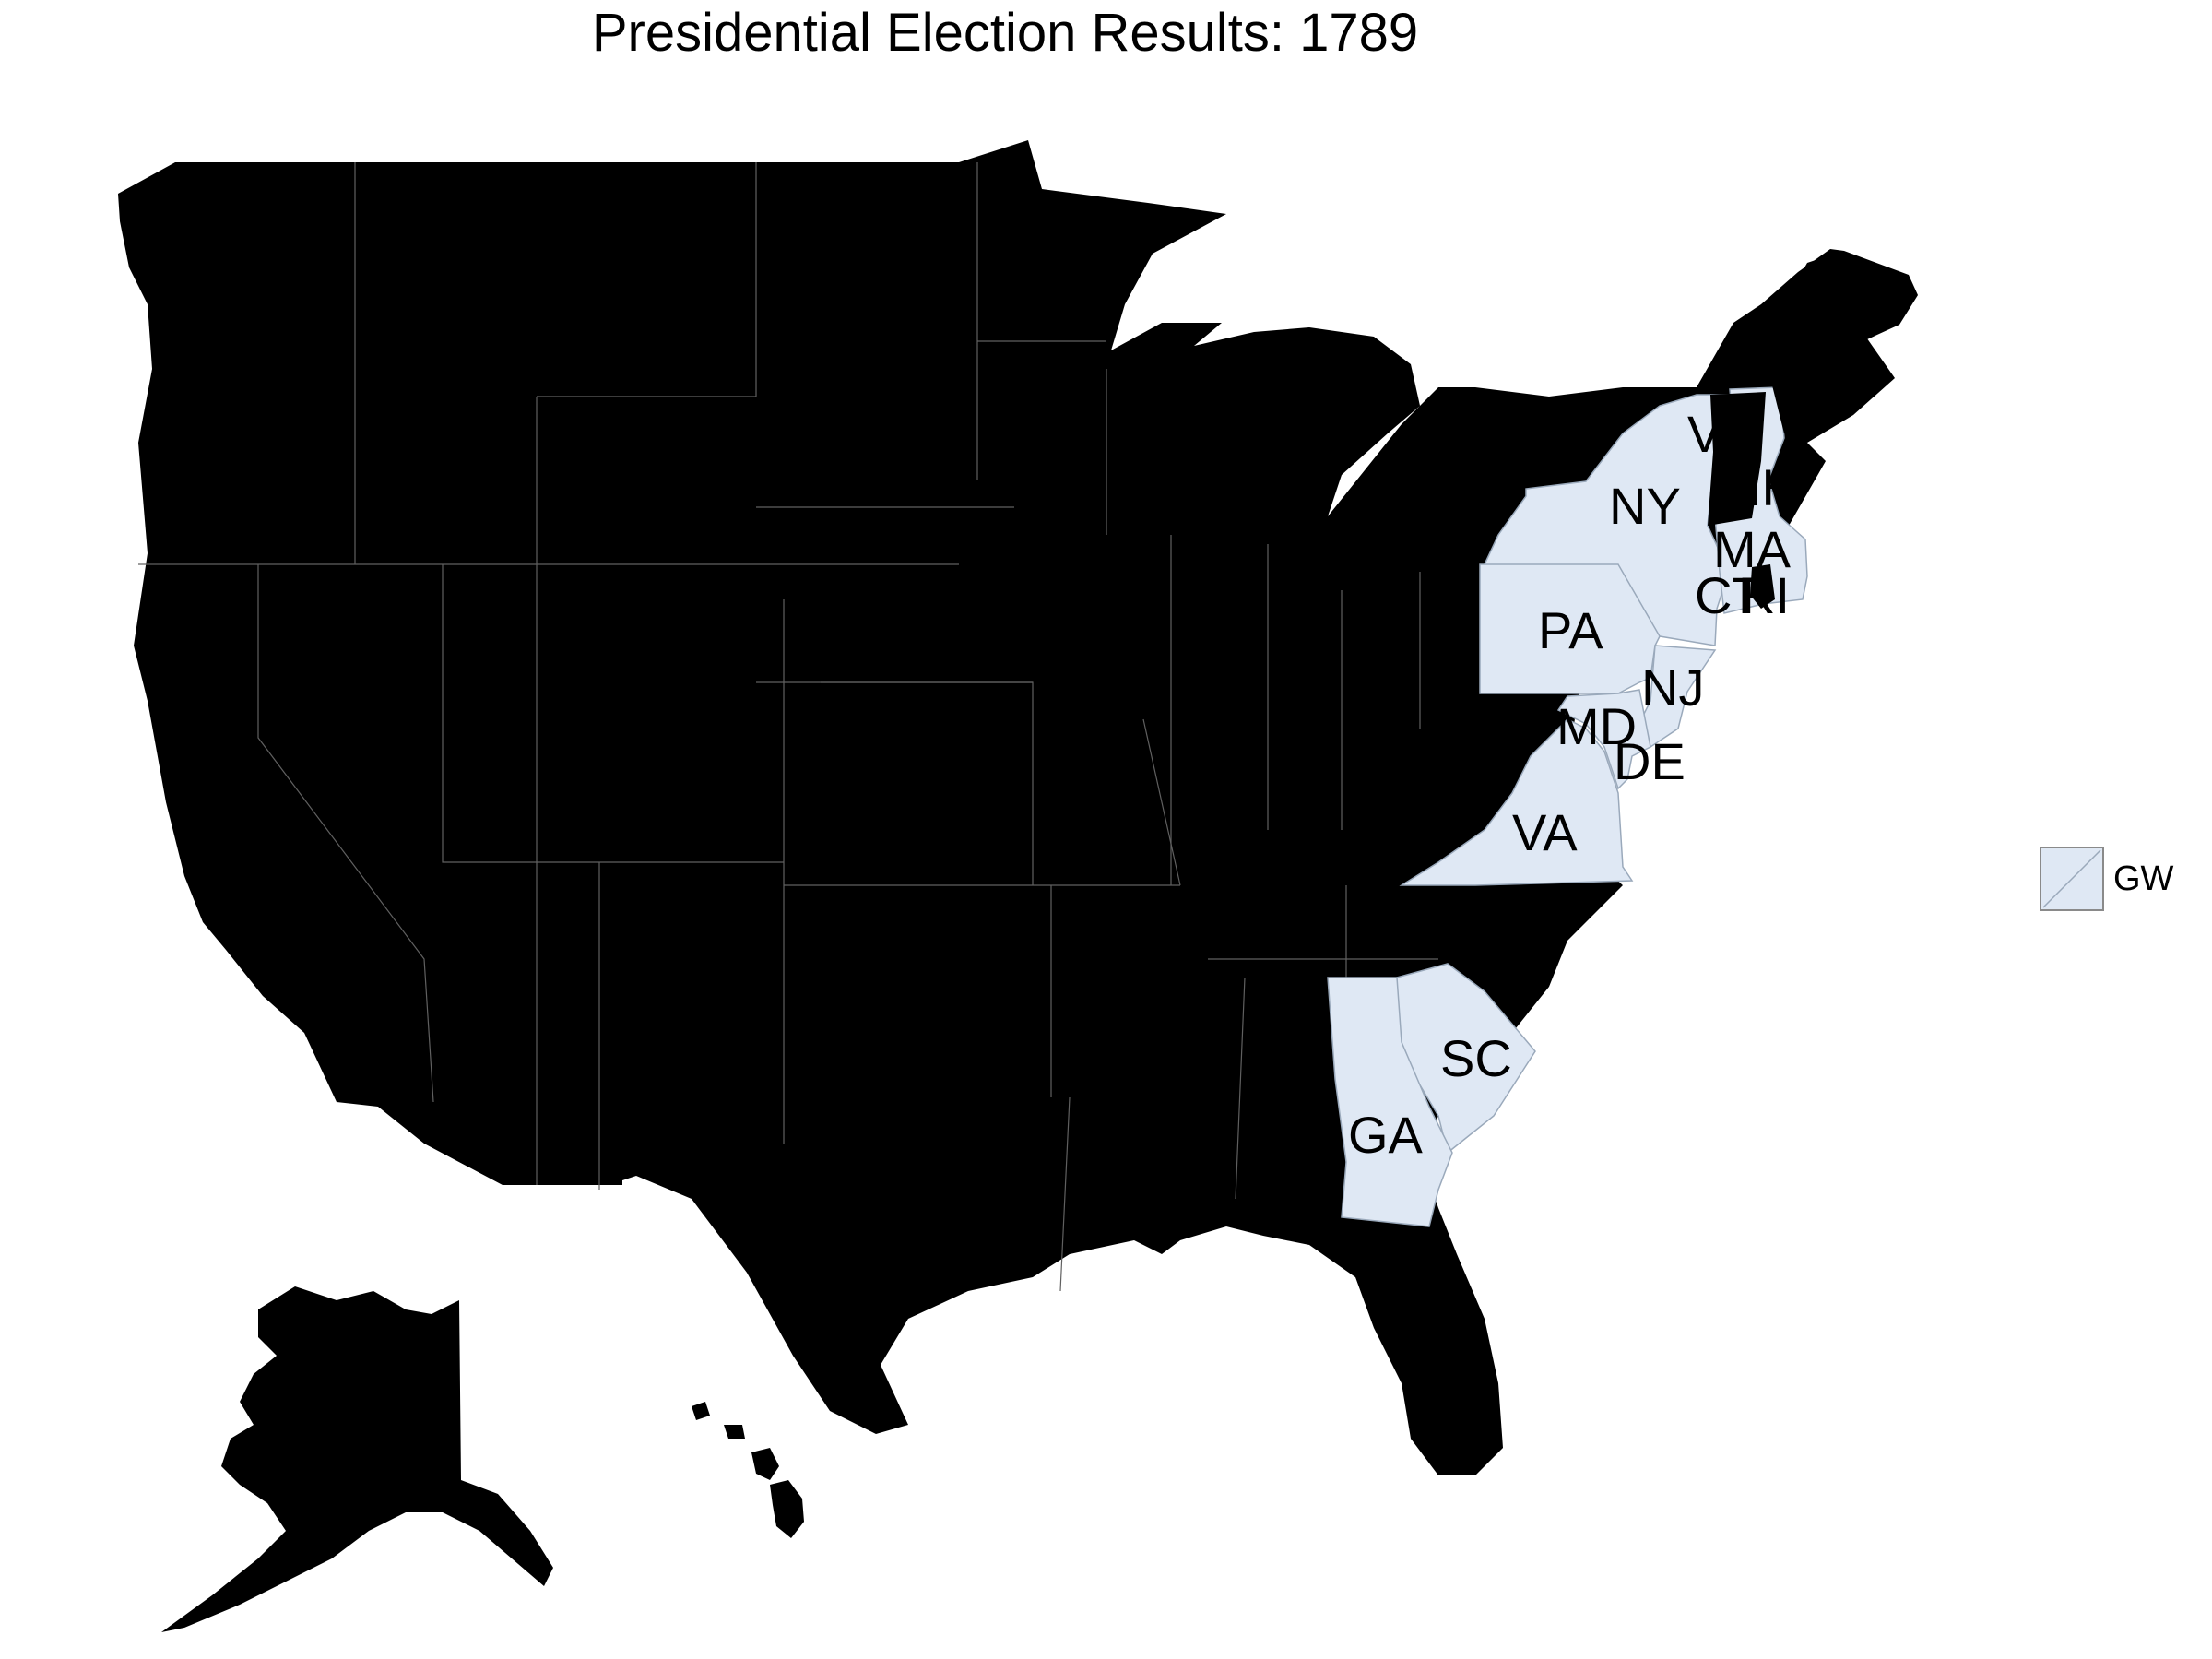  I want to click on label-pa: PA, so click(1571, 630).